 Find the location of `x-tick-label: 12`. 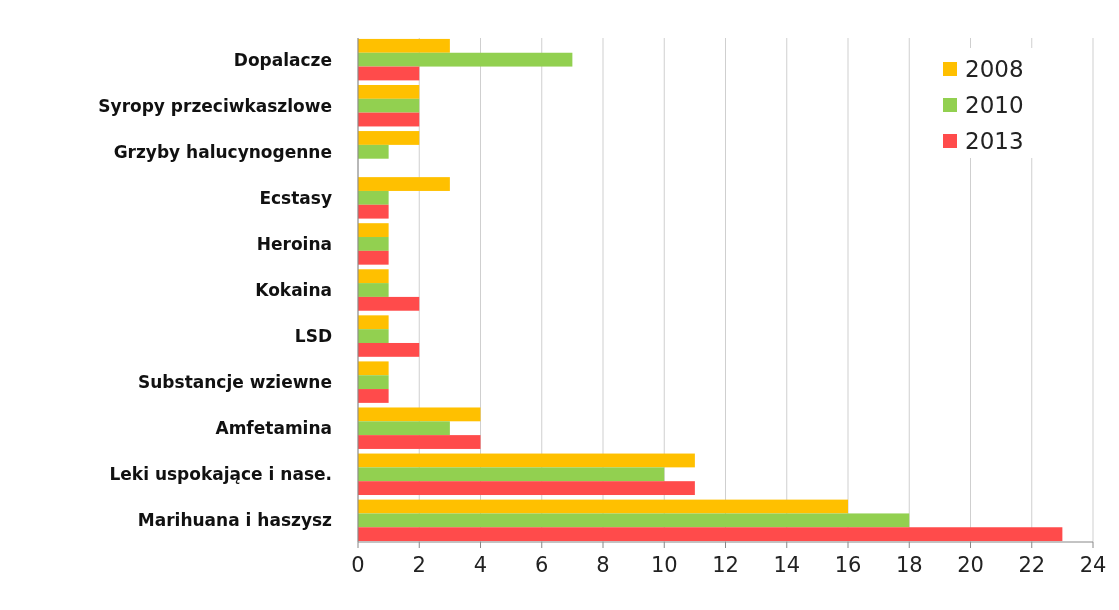

x-tick-label: 12 is located at coordinates (725, 565).